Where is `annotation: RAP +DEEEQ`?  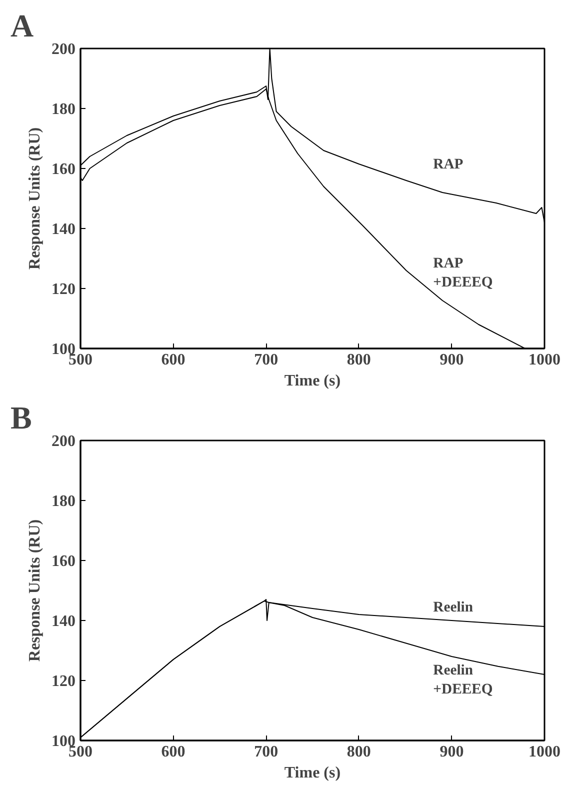 annotation: RAP +DEEEQ is located at coordinates (463, 273).